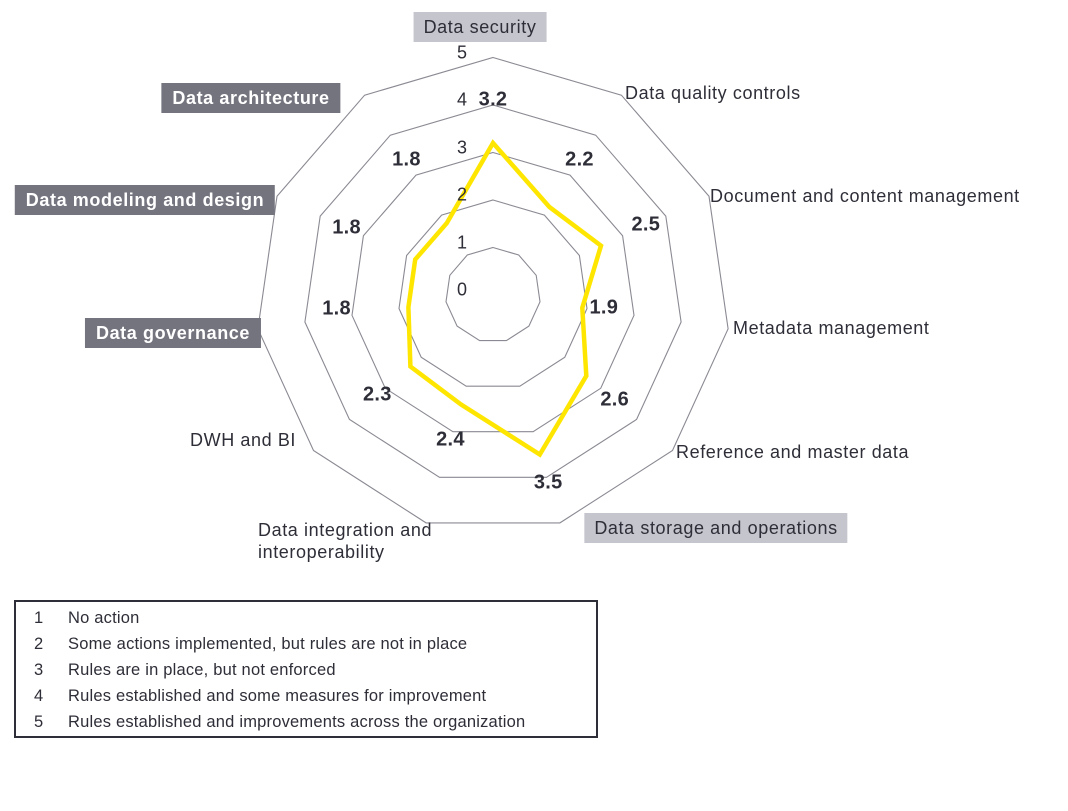  Describe the element at coordinates (173, 333) in the screenshot. I see `axis-label-data-governance: Data governance` at that location.